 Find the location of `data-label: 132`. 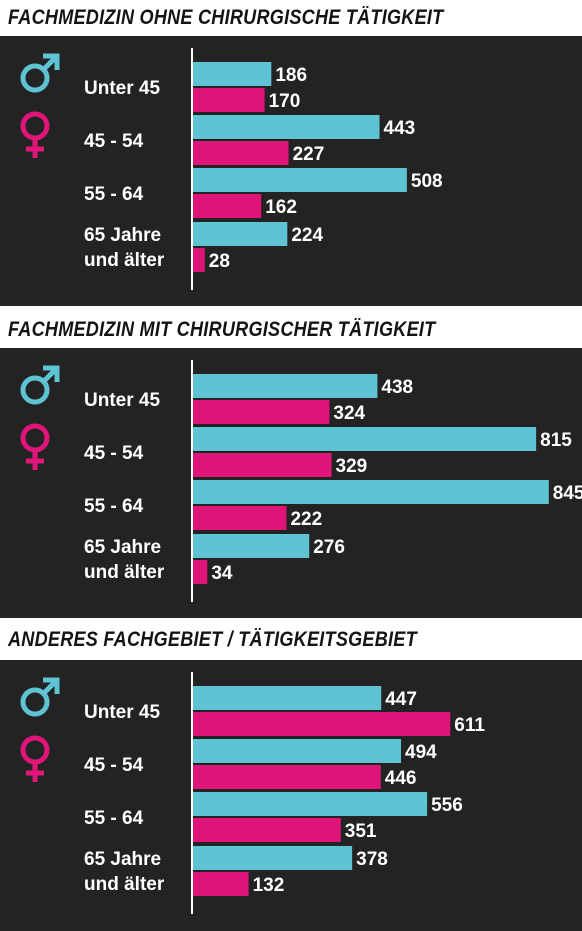

data-label: 132 is located at coordinates (269, 885).